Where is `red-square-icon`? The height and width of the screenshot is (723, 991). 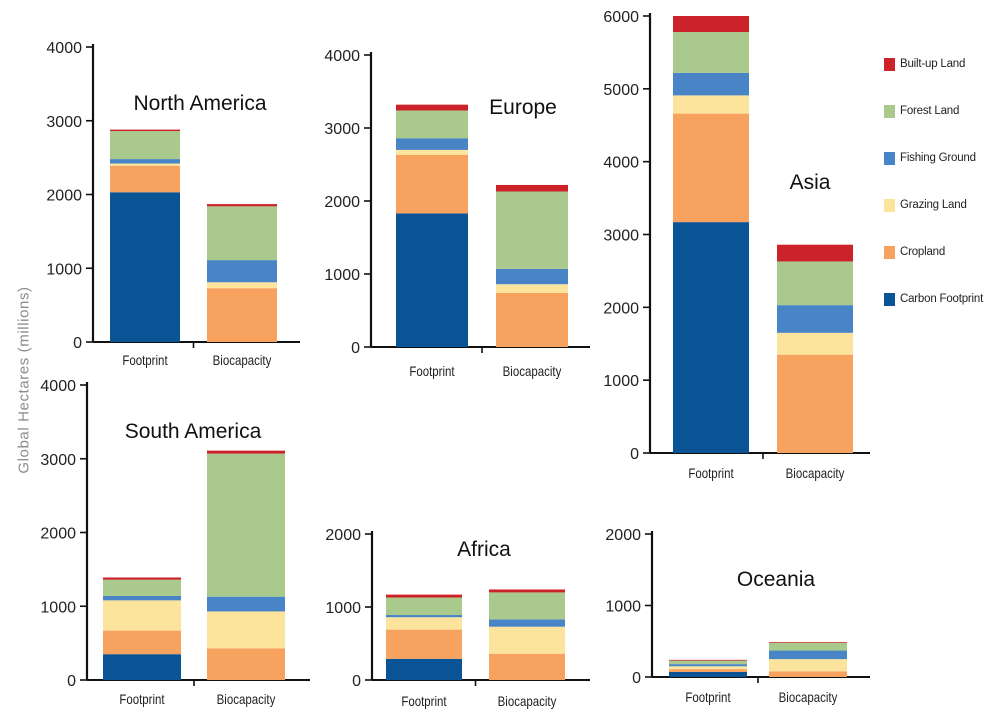 red-square-icon is located at coordinates (889, 64).